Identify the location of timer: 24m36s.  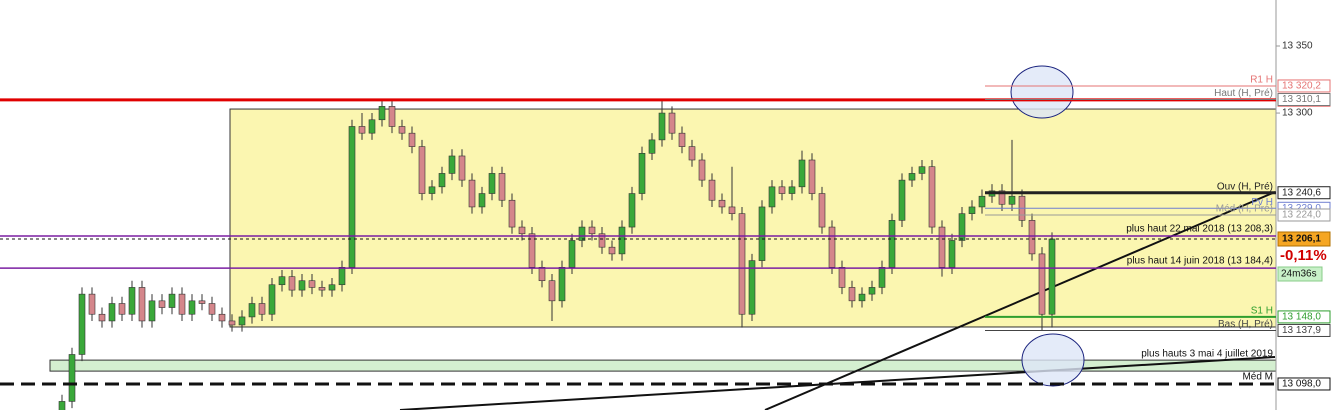
(1299, 274).